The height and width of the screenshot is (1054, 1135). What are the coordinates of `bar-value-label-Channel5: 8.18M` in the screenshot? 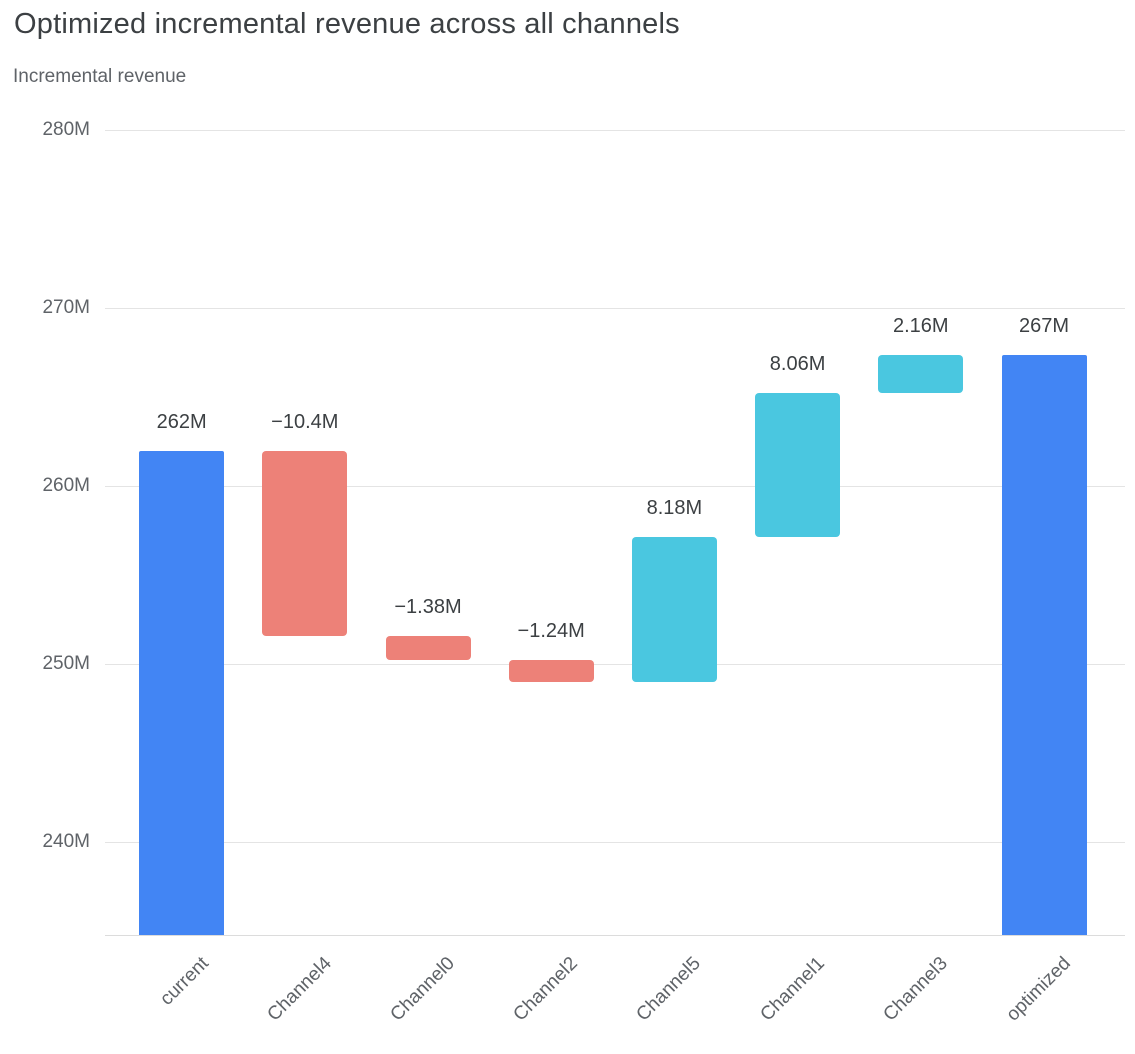 It's located at (674, 507).